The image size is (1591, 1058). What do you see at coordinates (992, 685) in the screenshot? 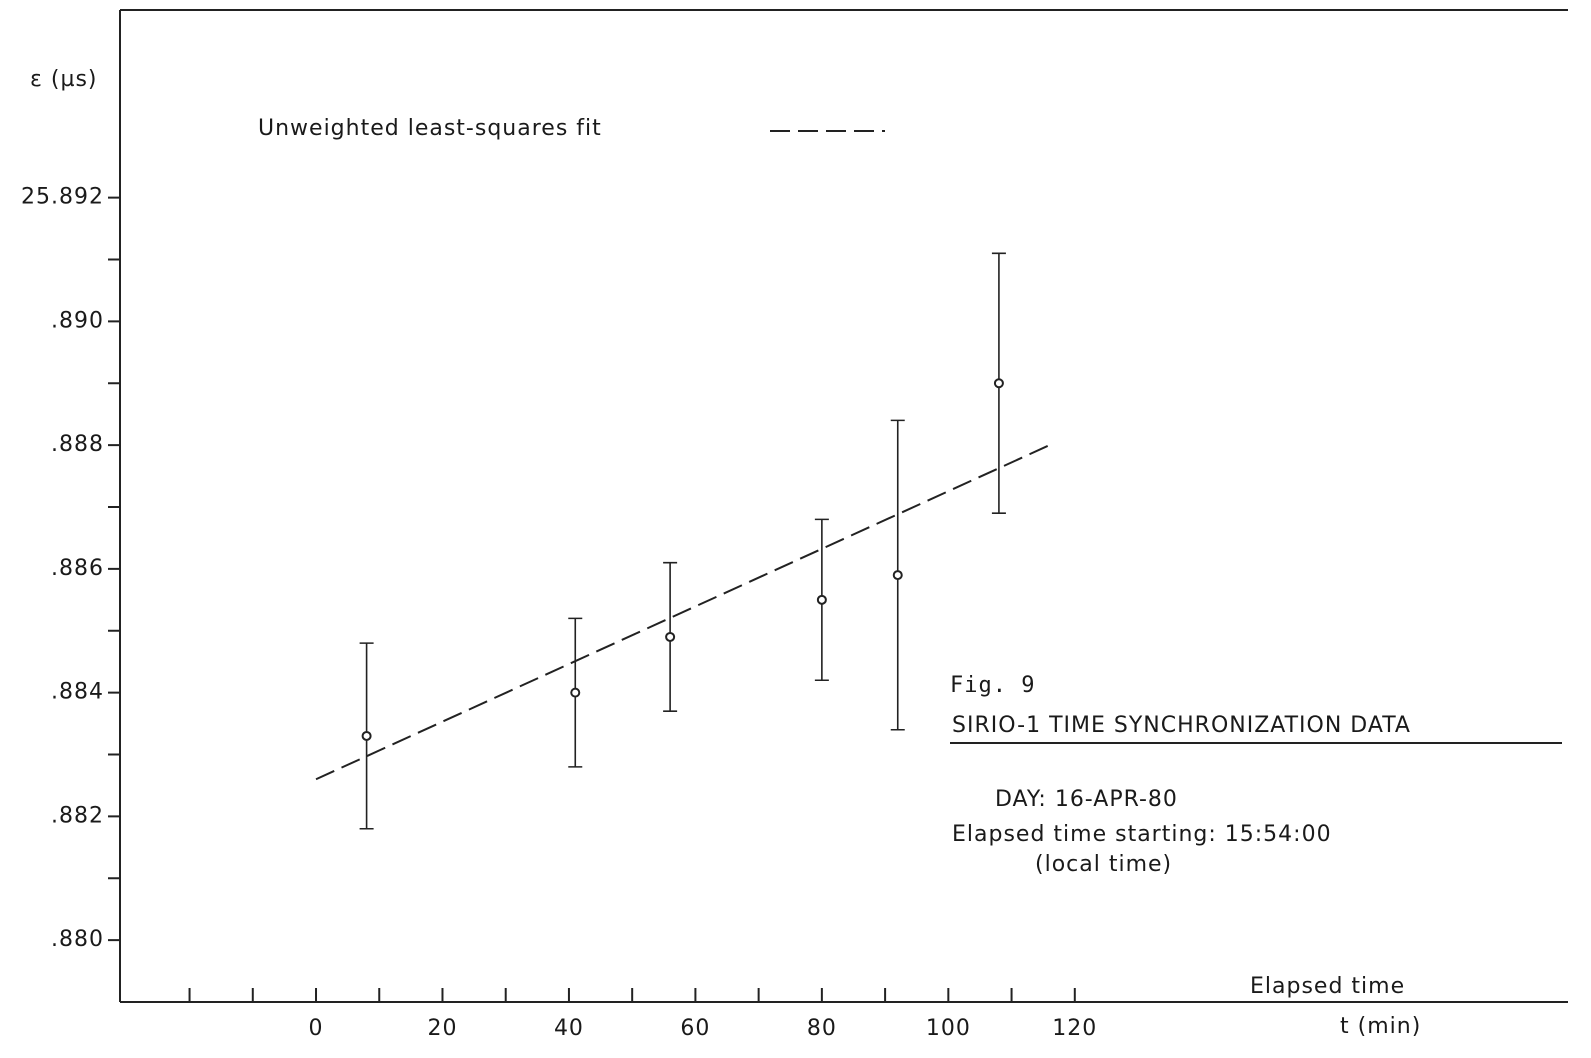
I see `figure-number: Fig. 9` at bounding box center [992, 685].